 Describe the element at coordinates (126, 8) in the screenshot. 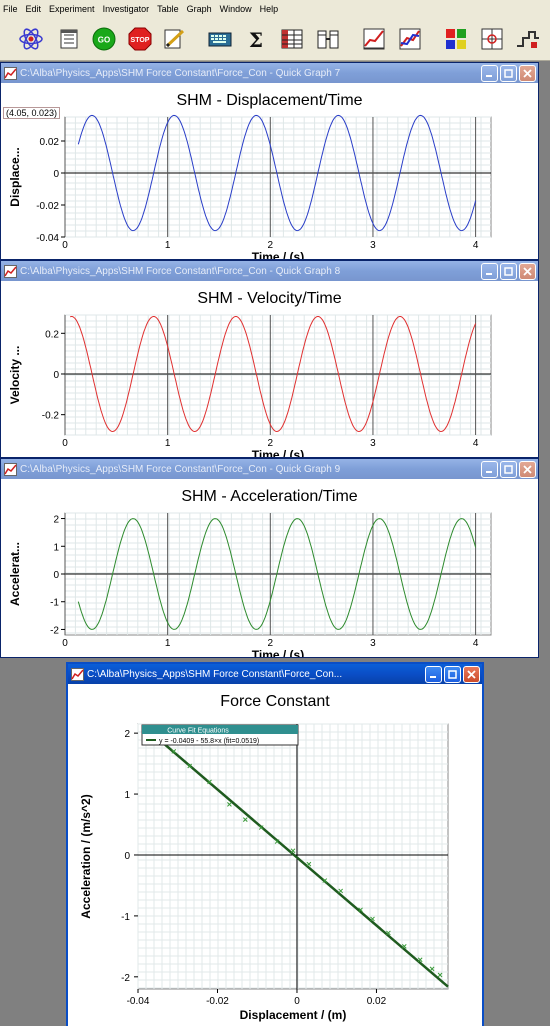

I see `menu-investigator: Investigator` at that location.